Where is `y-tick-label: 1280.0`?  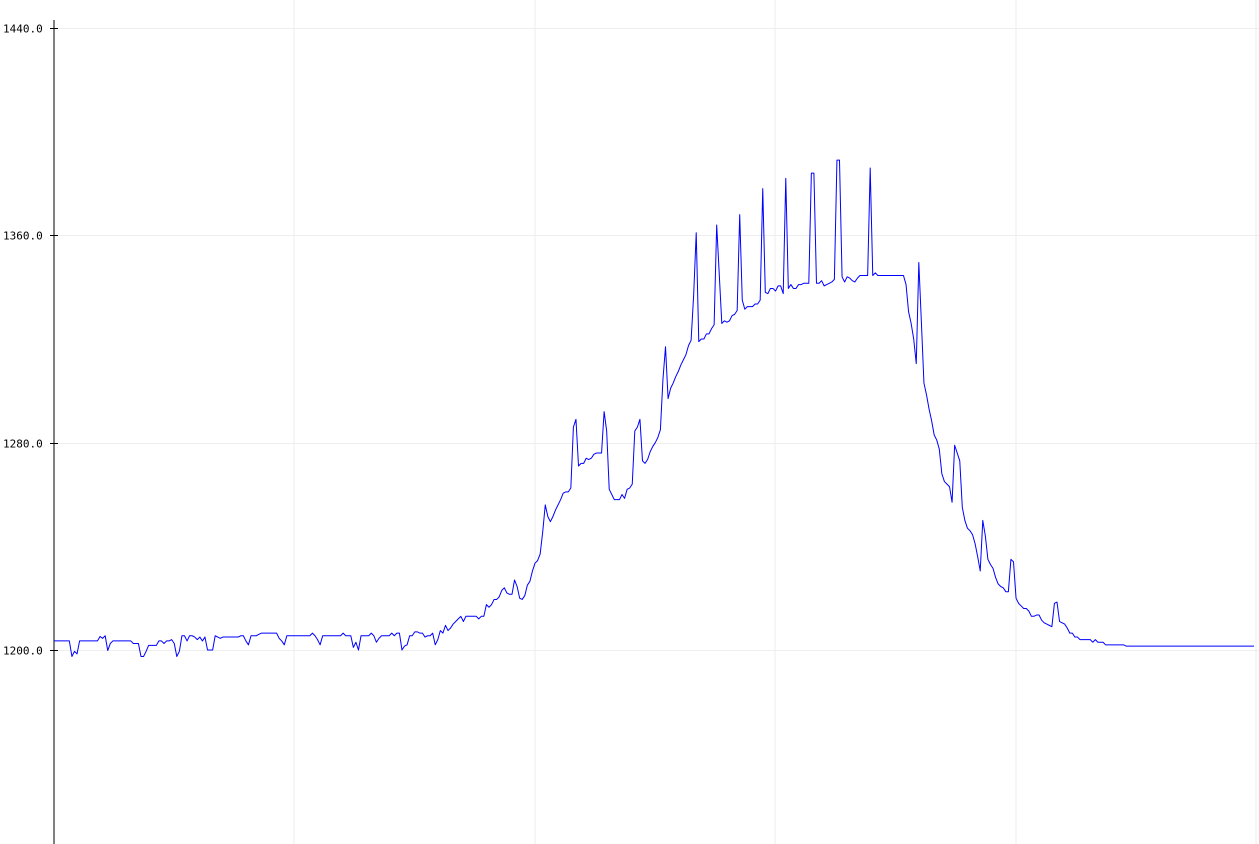
y-tick-label: 1280.0 is located at coordinates (23, 444).